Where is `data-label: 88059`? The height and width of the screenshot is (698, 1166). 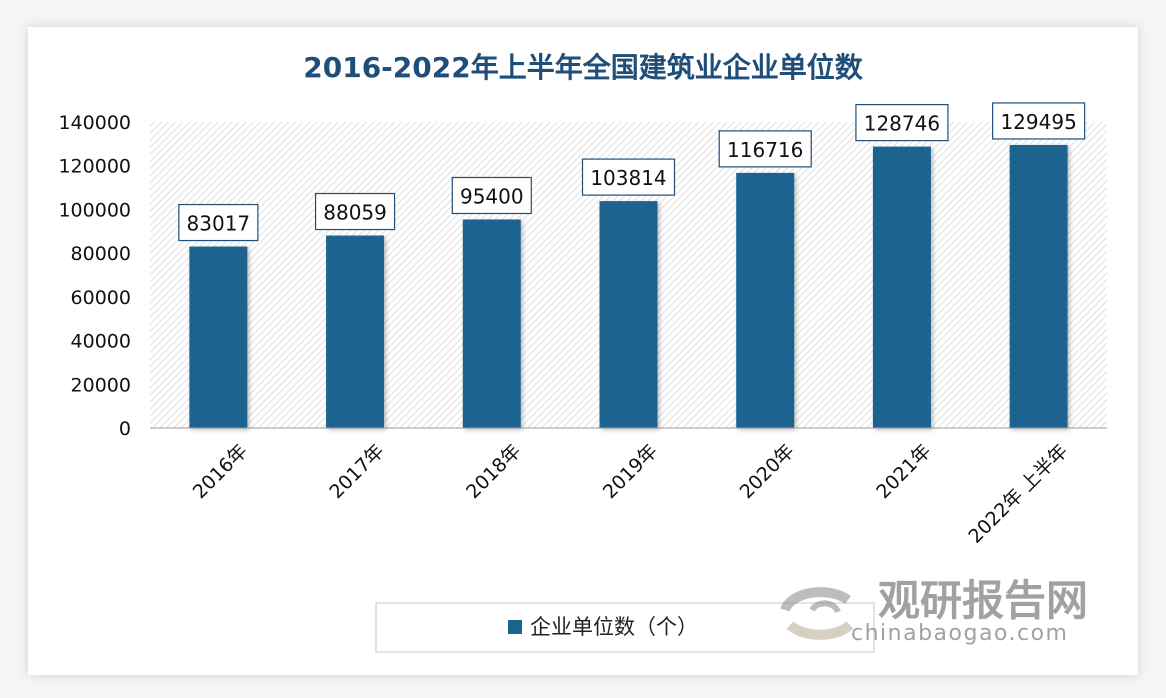 data-label: 88059 is located at coordinates (355, 213).